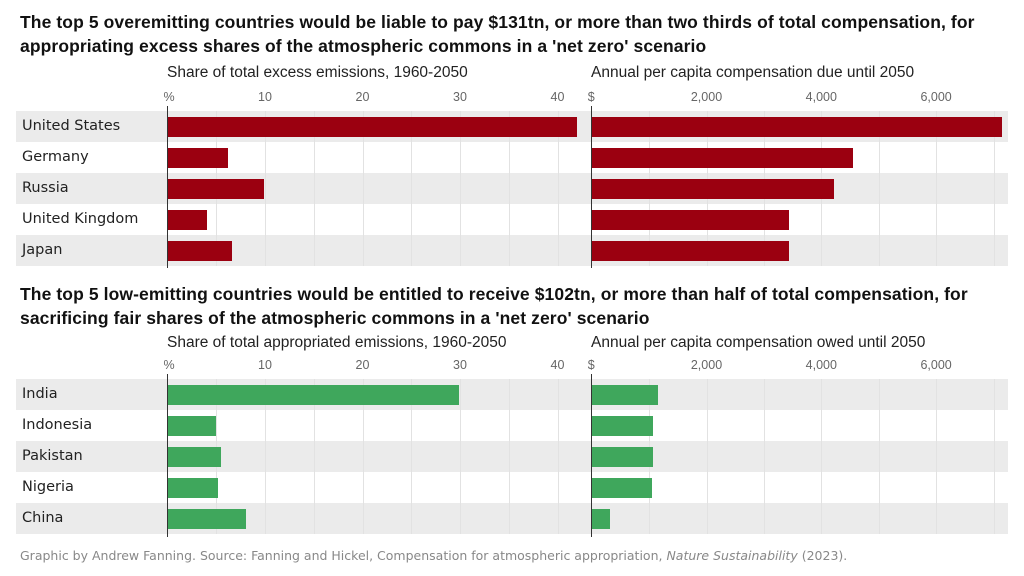 The width and height of the screenshot is (1024, 576). I want to click on category-label: Pakistan, so click(52, 456).